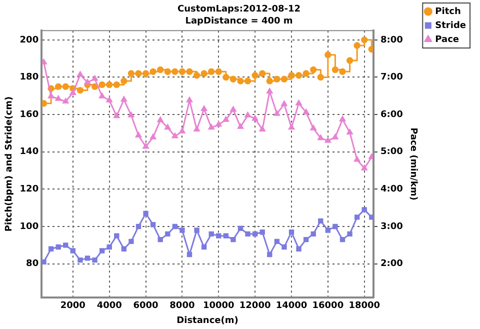 This screenshot has height=329, width=480. What do you see at coordinates (29, 40) in the screenshot?
I see `y-tick-label: 200` at bounding box center [29, 40].